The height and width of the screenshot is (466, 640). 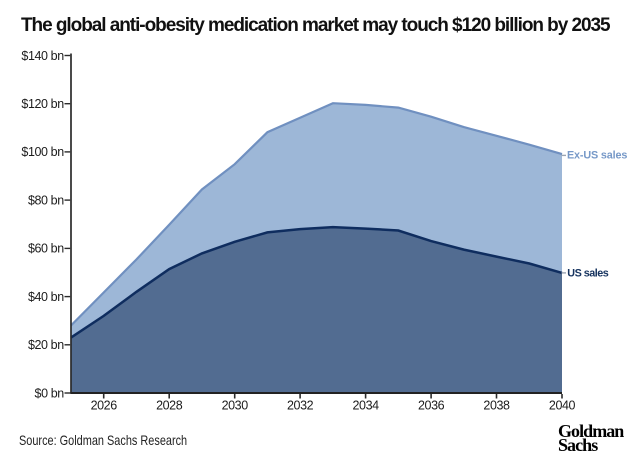 What do you see at coordinates (42, 56) in the screenshot?
I see `svg-text: $140 bn` at bounding box center [42, 56].